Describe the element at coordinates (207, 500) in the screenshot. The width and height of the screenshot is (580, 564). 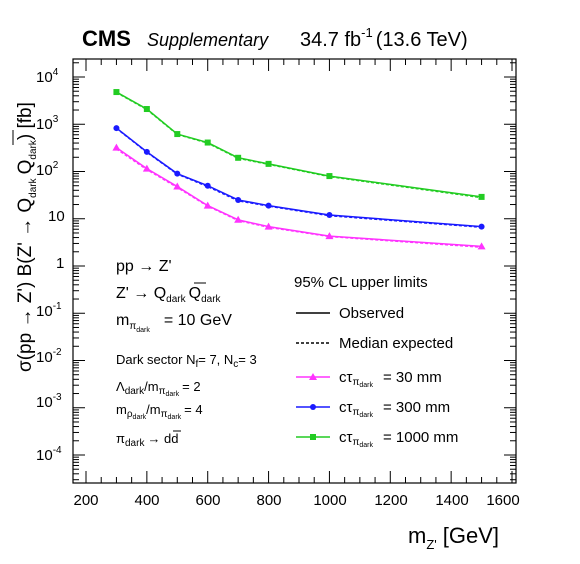
I see `x-tick-label: 600` at that location.